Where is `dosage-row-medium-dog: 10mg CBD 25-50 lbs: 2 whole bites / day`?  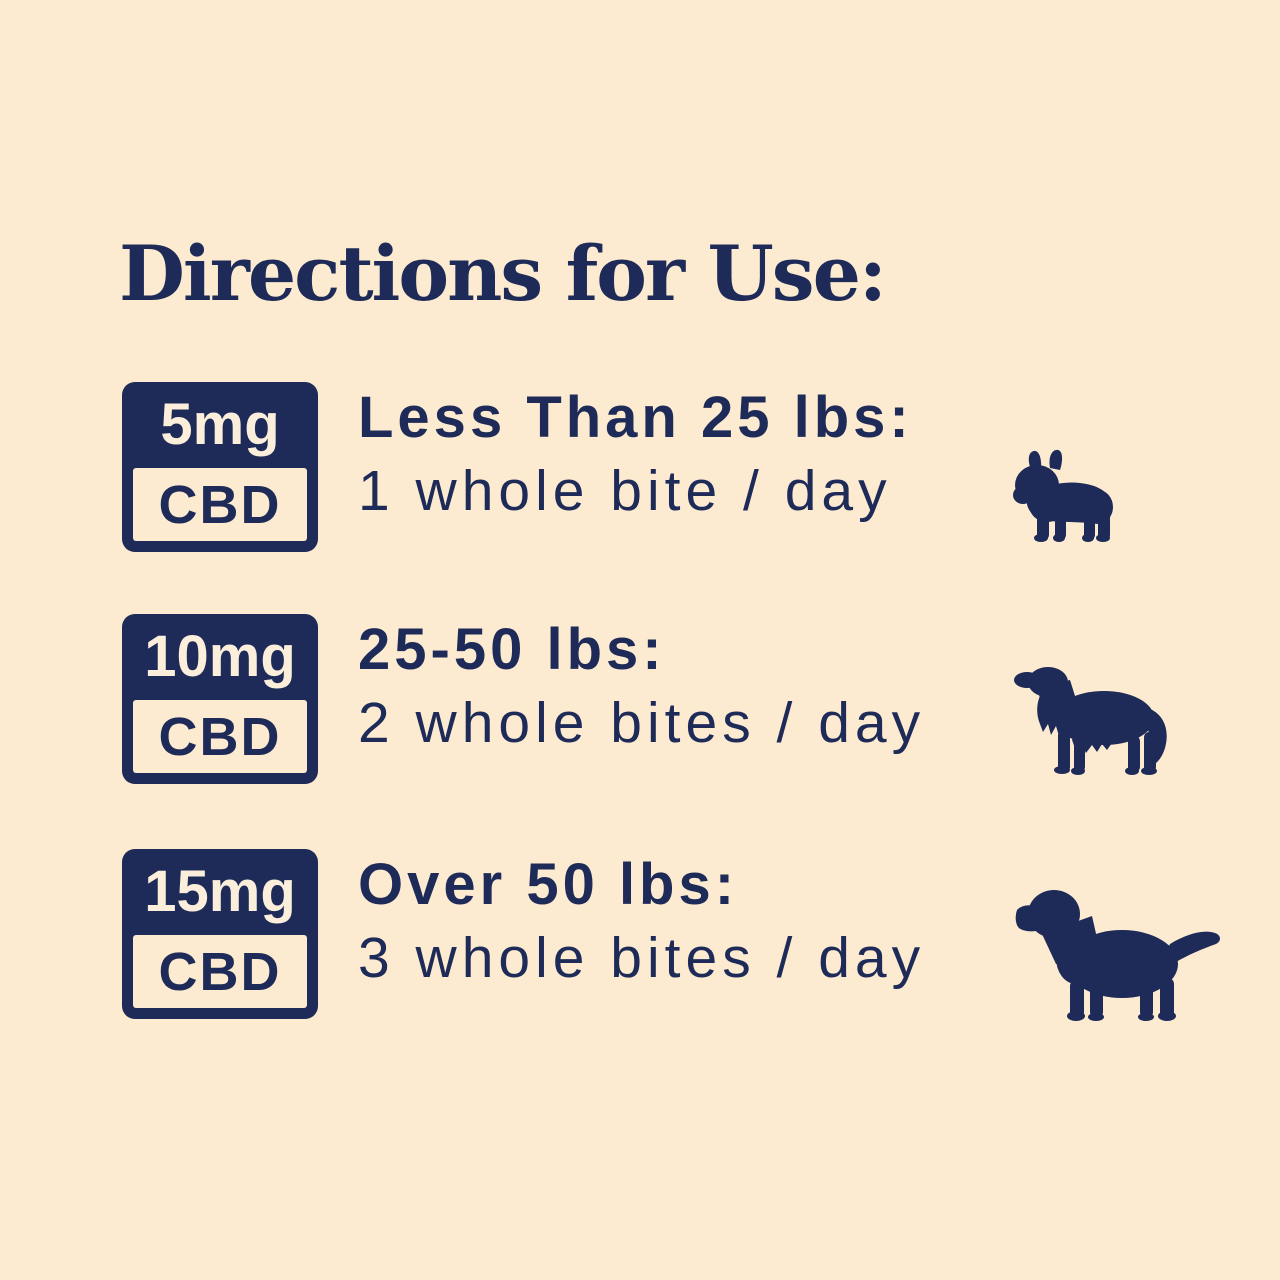
dosage-row-medium-dog: 10mg CBD 25-50 lbs: 2 whole bites / day is located at coordinates (523, 699).